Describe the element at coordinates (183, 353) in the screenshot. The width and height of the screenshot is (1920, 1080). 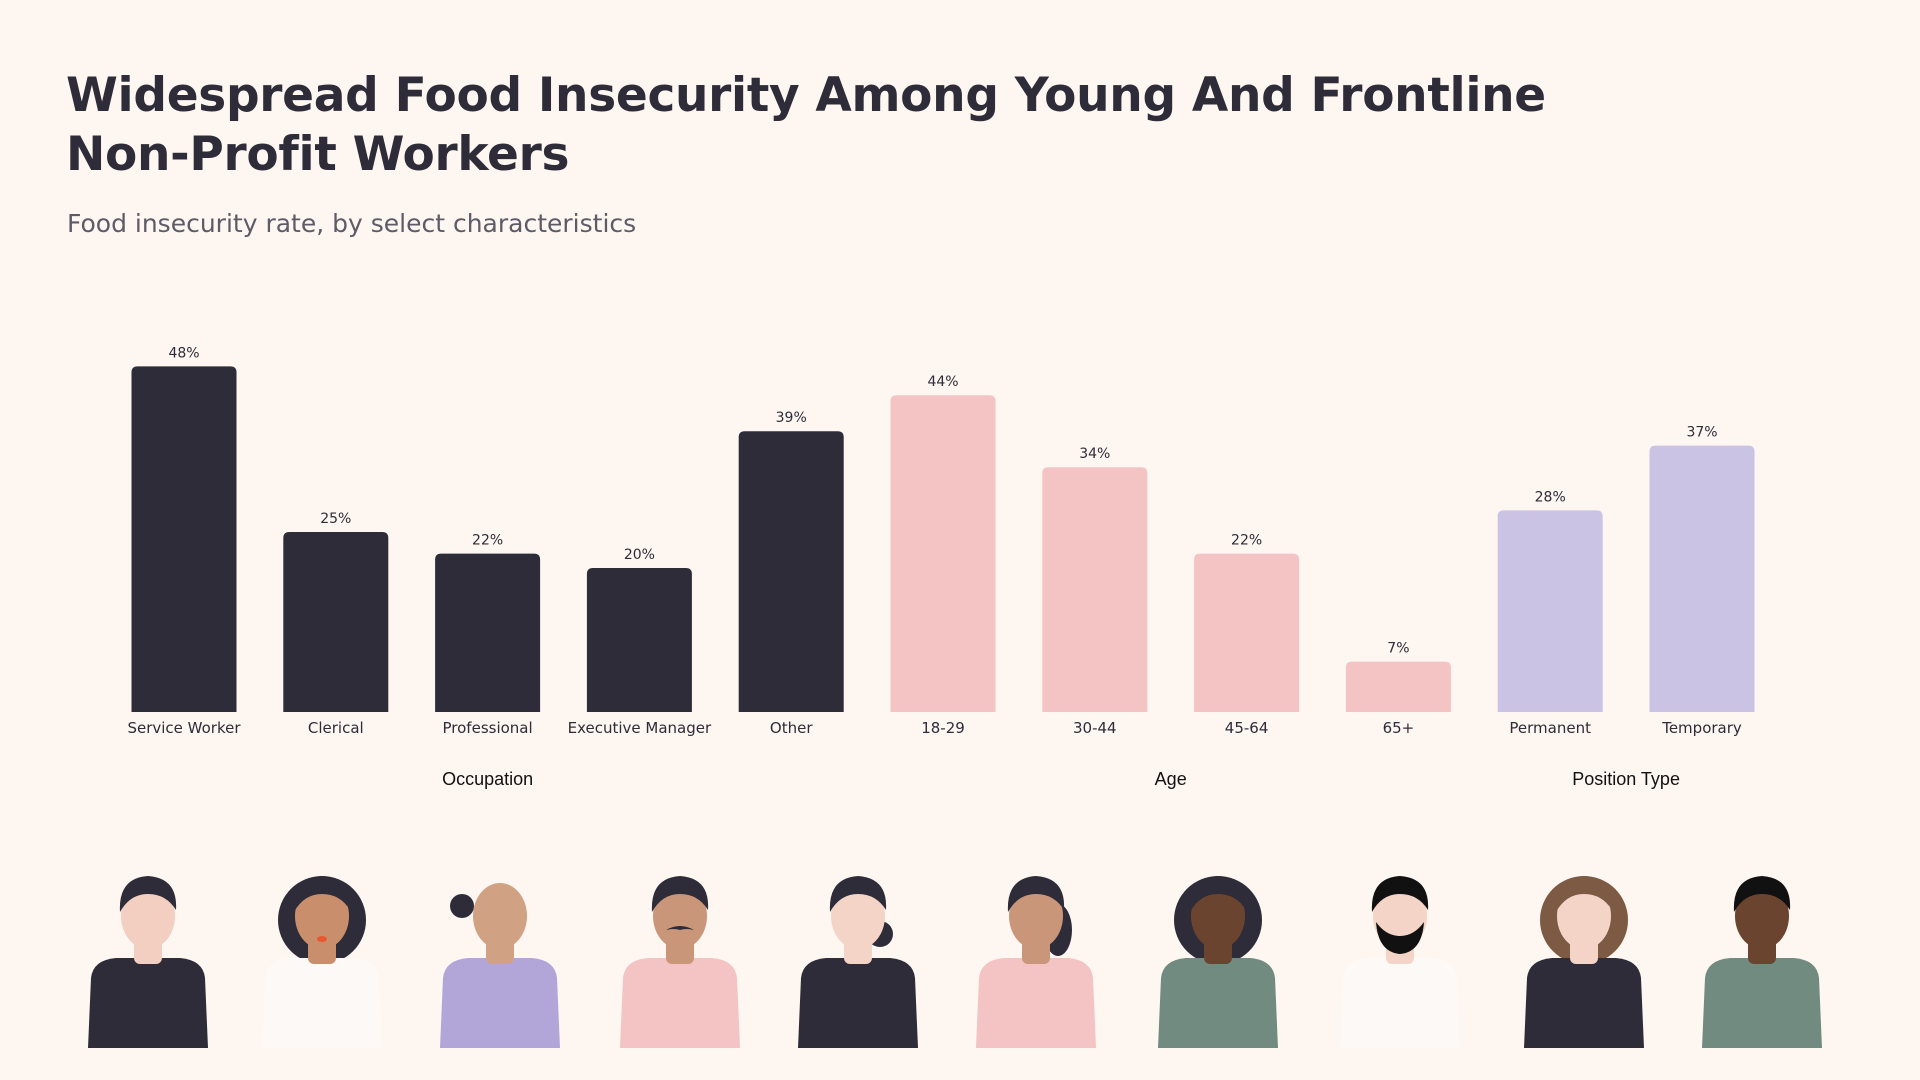
I see `value-label-service-worker: 48%` at that location.